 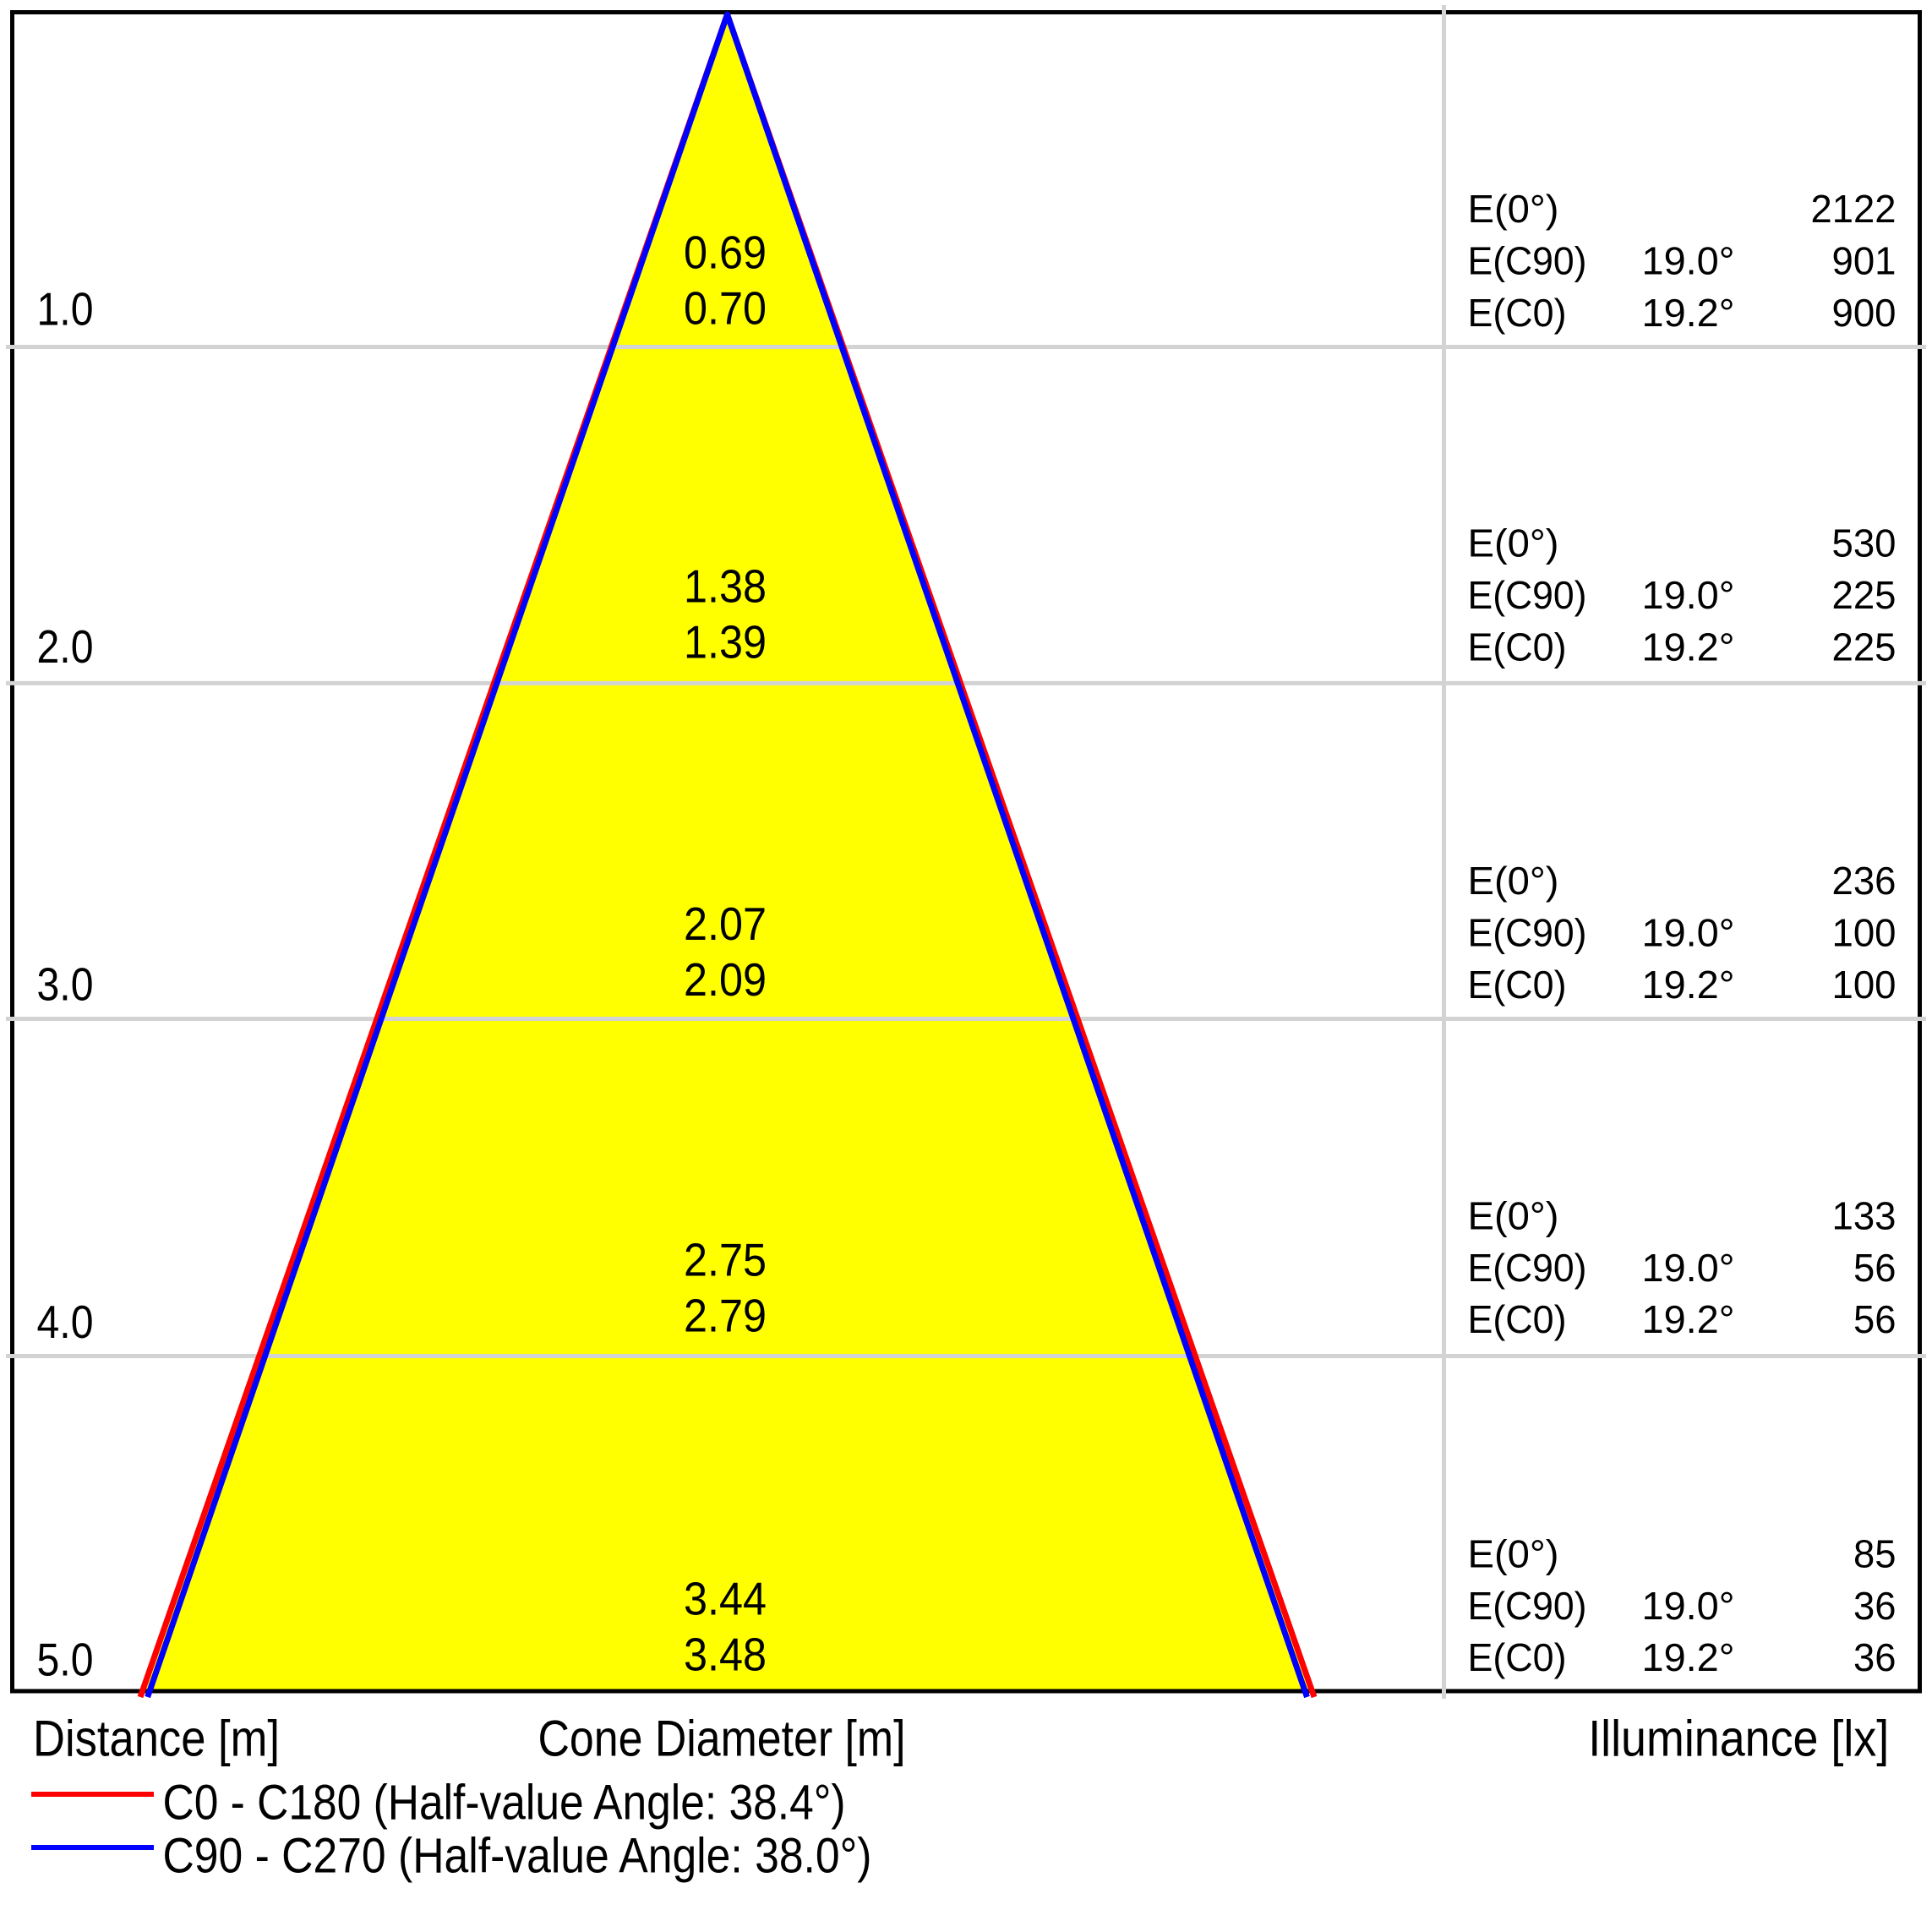 I want to click on svg-text: 3.0, so click(x=65, y=984).